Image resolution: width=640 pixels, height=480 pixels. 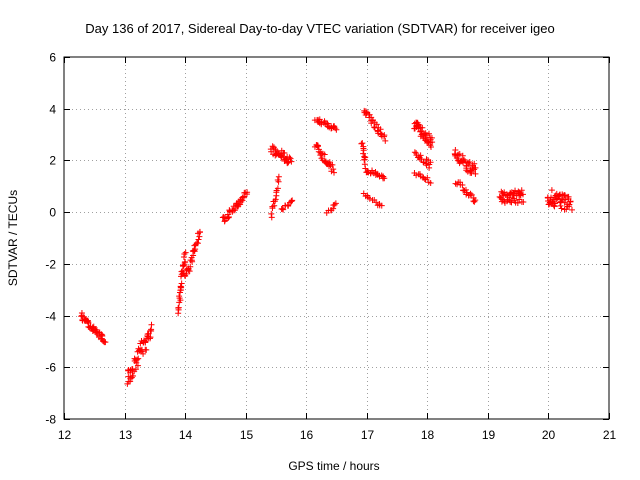 What do you see at coordinates (333, 466) in the screenshot?
I see `x-axis-label: GPS time / hours` at bounding box center [333, 466].